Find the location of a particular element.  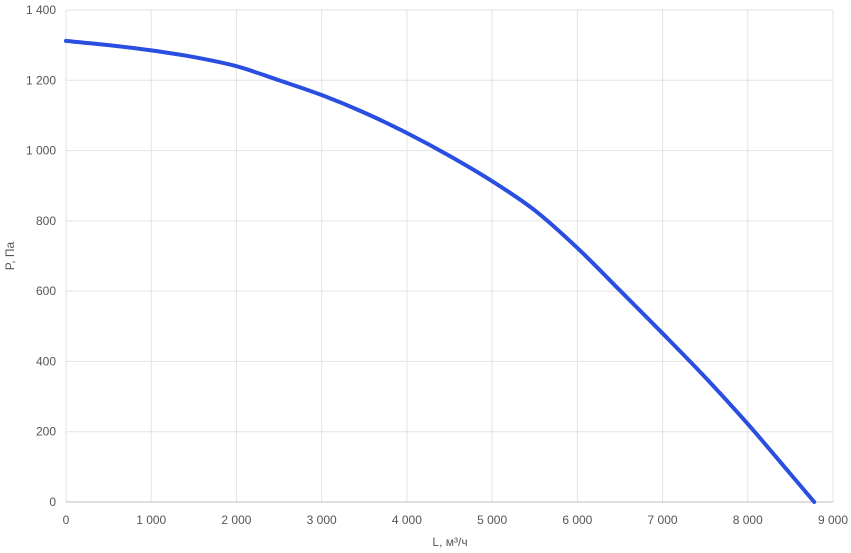

y-tick-label: 1 400 is located at coordinates (41, 10).